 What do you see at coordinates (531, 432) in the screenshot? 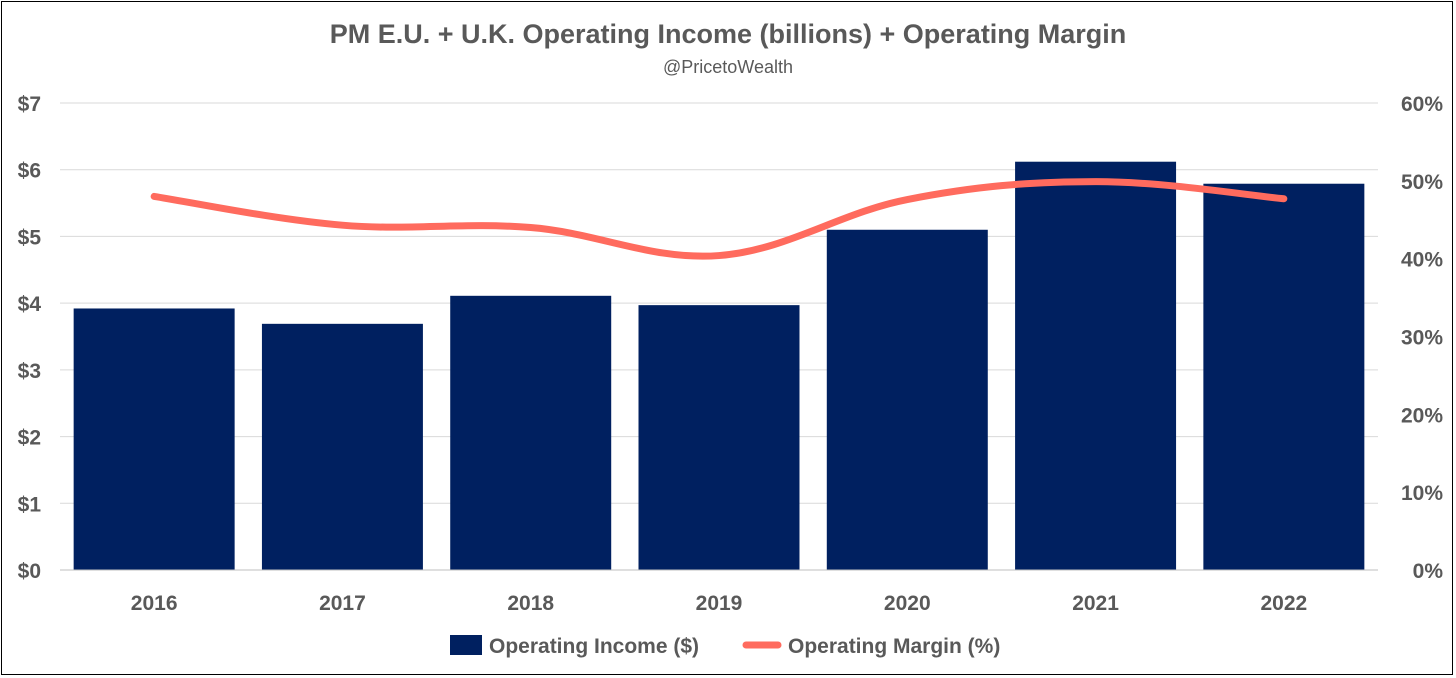
I see `bar-2018` at bounding box center [531, 432].